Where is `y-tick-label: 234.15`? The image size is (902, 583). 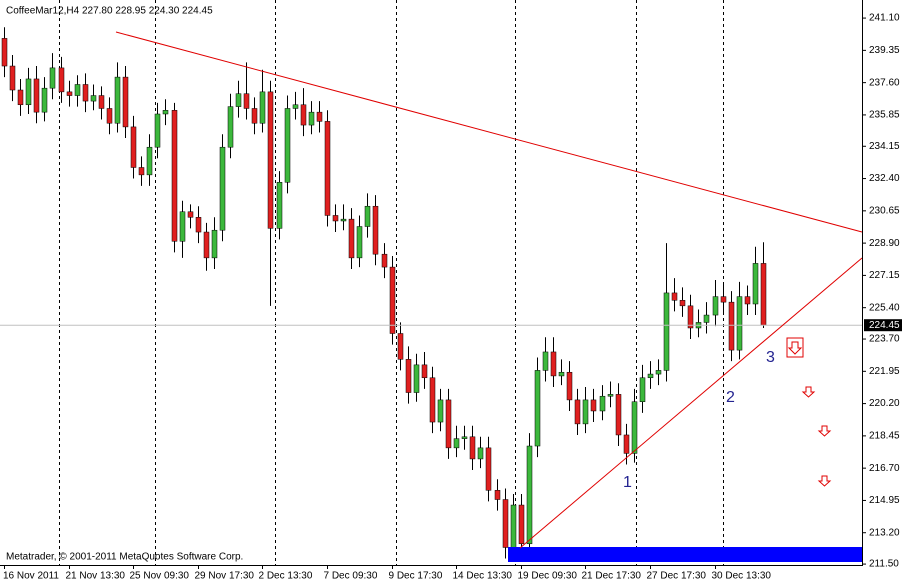
y-tick-label: 234.15 is located at coordinates (884, 146).